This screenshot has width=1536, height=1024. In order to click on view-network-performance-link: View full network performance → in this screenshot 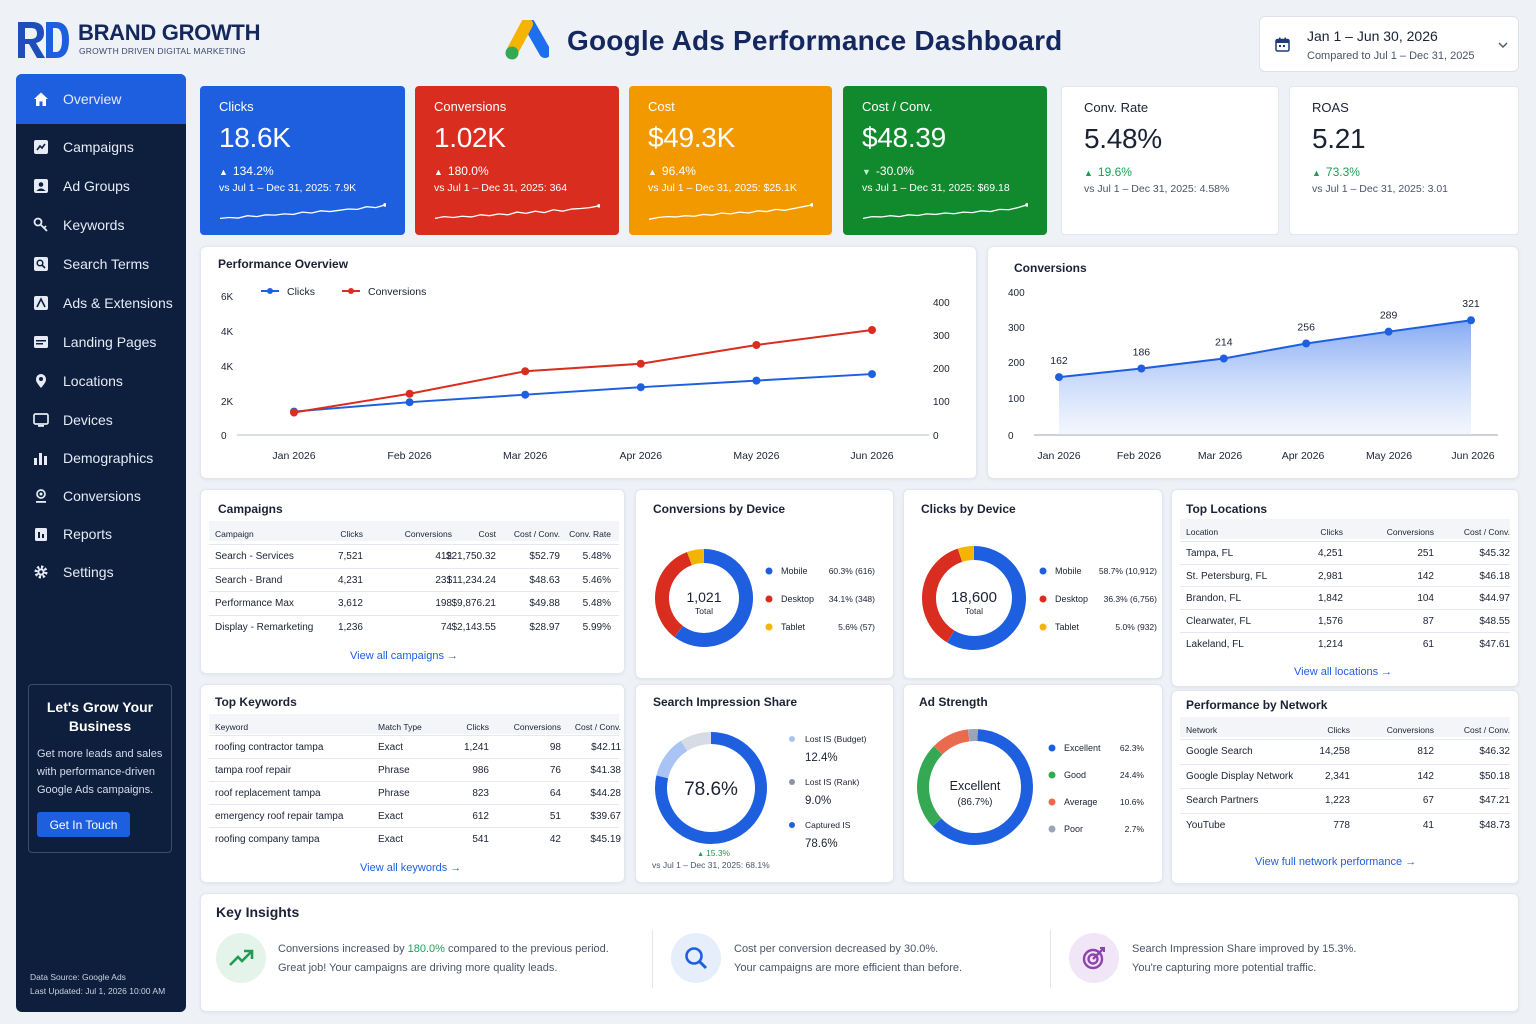, I will do `click(1335, 862)`.